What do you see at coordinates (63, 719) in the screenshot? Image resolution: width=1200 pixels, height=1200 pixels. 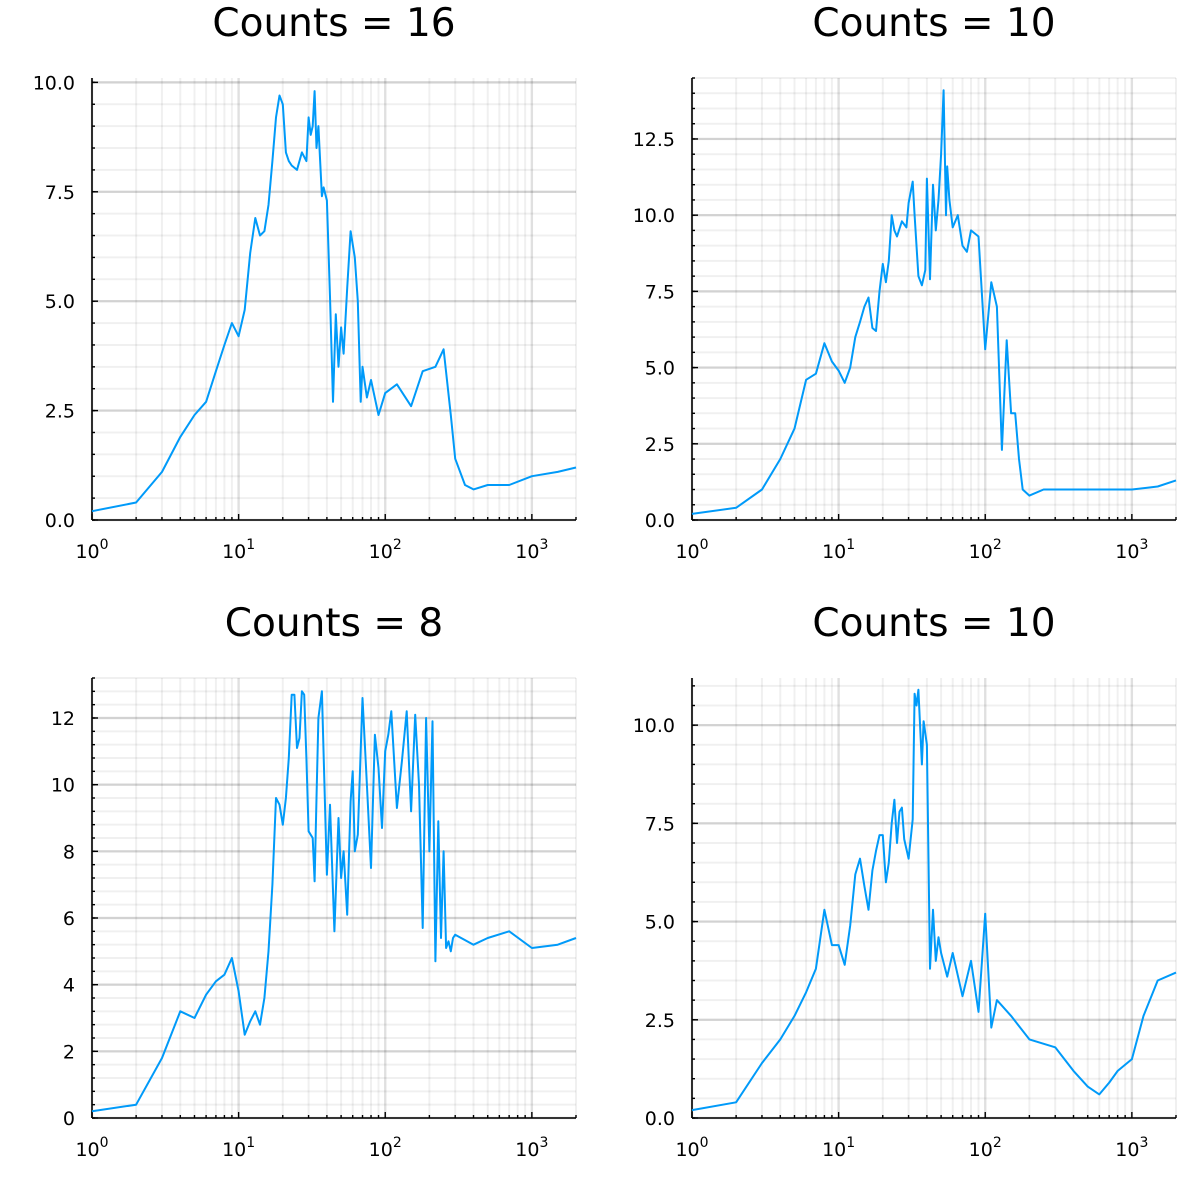 I see `y-tick-label: 12` at bounding box center [63, 719].